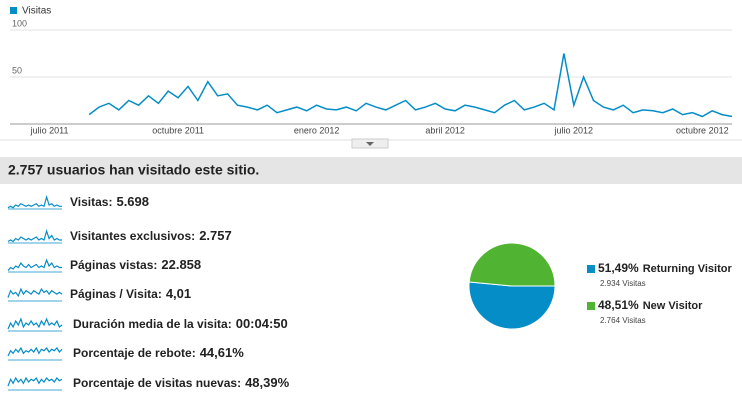  What do you see at coordinates (157, 383) in the screenshot?
I see `metric-label: Porcentaje de visitas nuevas:` at bounding box center [157, 383].